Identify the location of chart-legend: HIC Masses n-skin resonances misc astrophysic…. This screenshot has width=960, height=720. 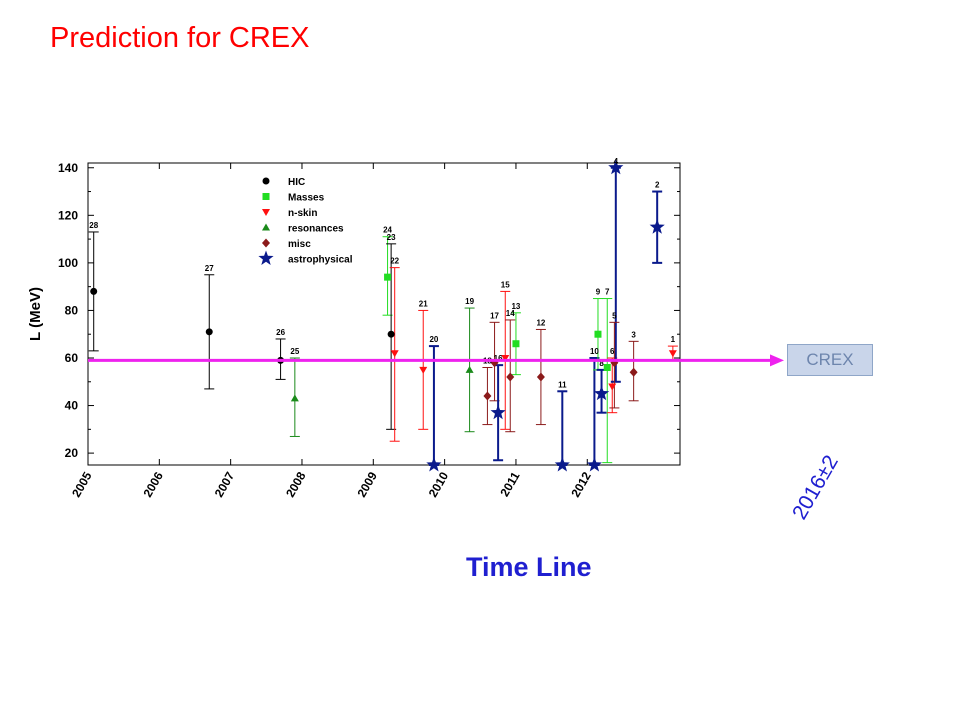
(305, 221).